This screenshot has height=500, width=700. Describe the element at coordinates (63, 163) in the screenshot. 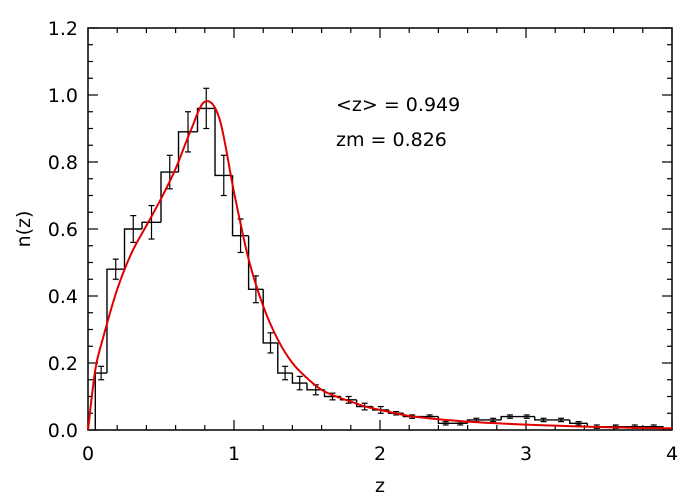

I see `y-tick-label: 0.8` at that location.